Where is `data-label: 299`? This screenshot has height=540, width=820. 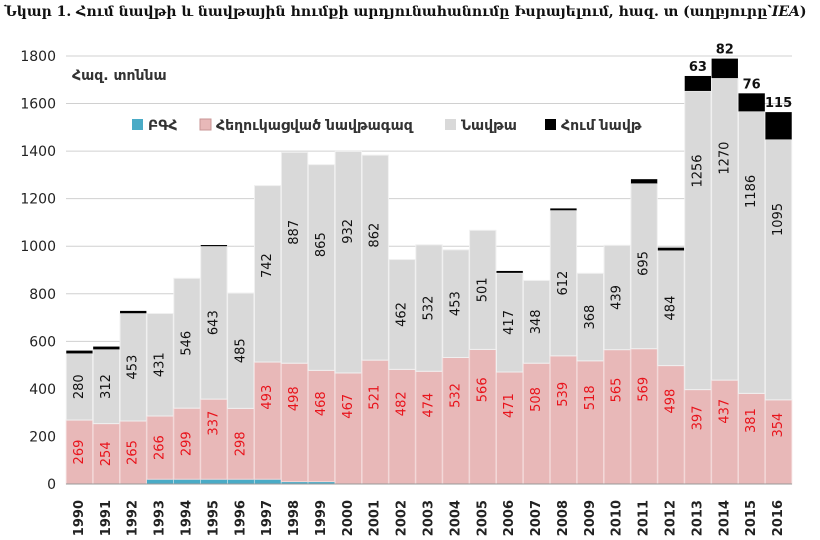 data-label: 299 is located at coordinates (187, 443).